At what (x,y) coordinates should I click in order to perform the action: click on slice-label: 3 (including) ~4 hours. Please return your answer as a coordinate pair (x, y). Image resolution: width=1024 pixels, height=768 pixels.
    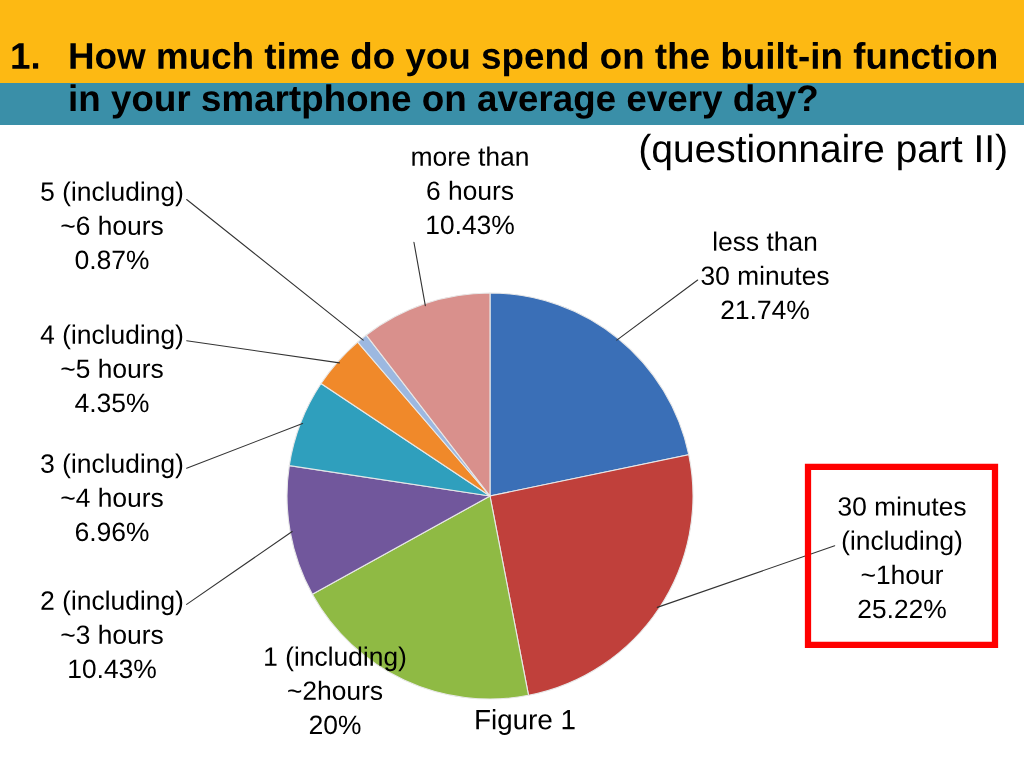
    Looking at the image, I should click on (112, 480).